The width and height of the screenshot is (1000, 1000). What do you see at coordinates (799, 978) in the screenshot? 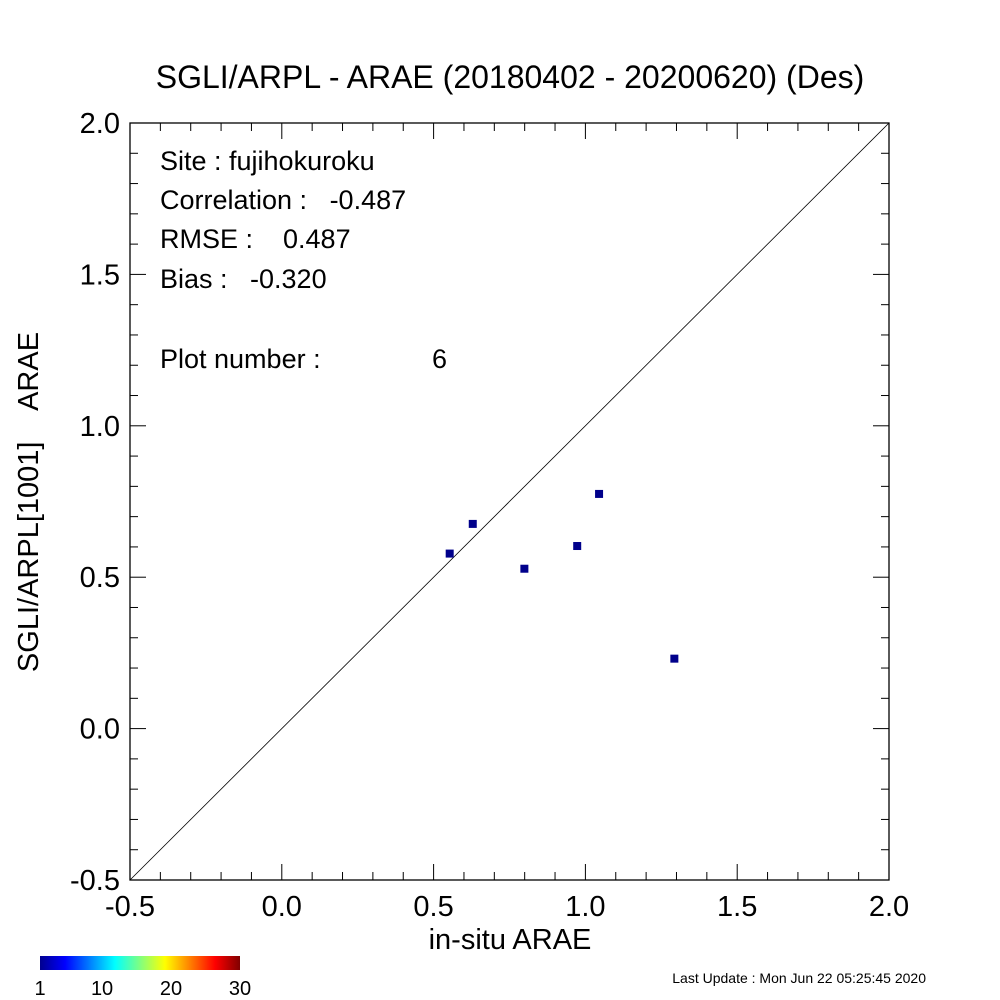
I see `last-update-text: Last Update : Mon Jun 22 05:25:45 2020` at bounding box center [799, 978].